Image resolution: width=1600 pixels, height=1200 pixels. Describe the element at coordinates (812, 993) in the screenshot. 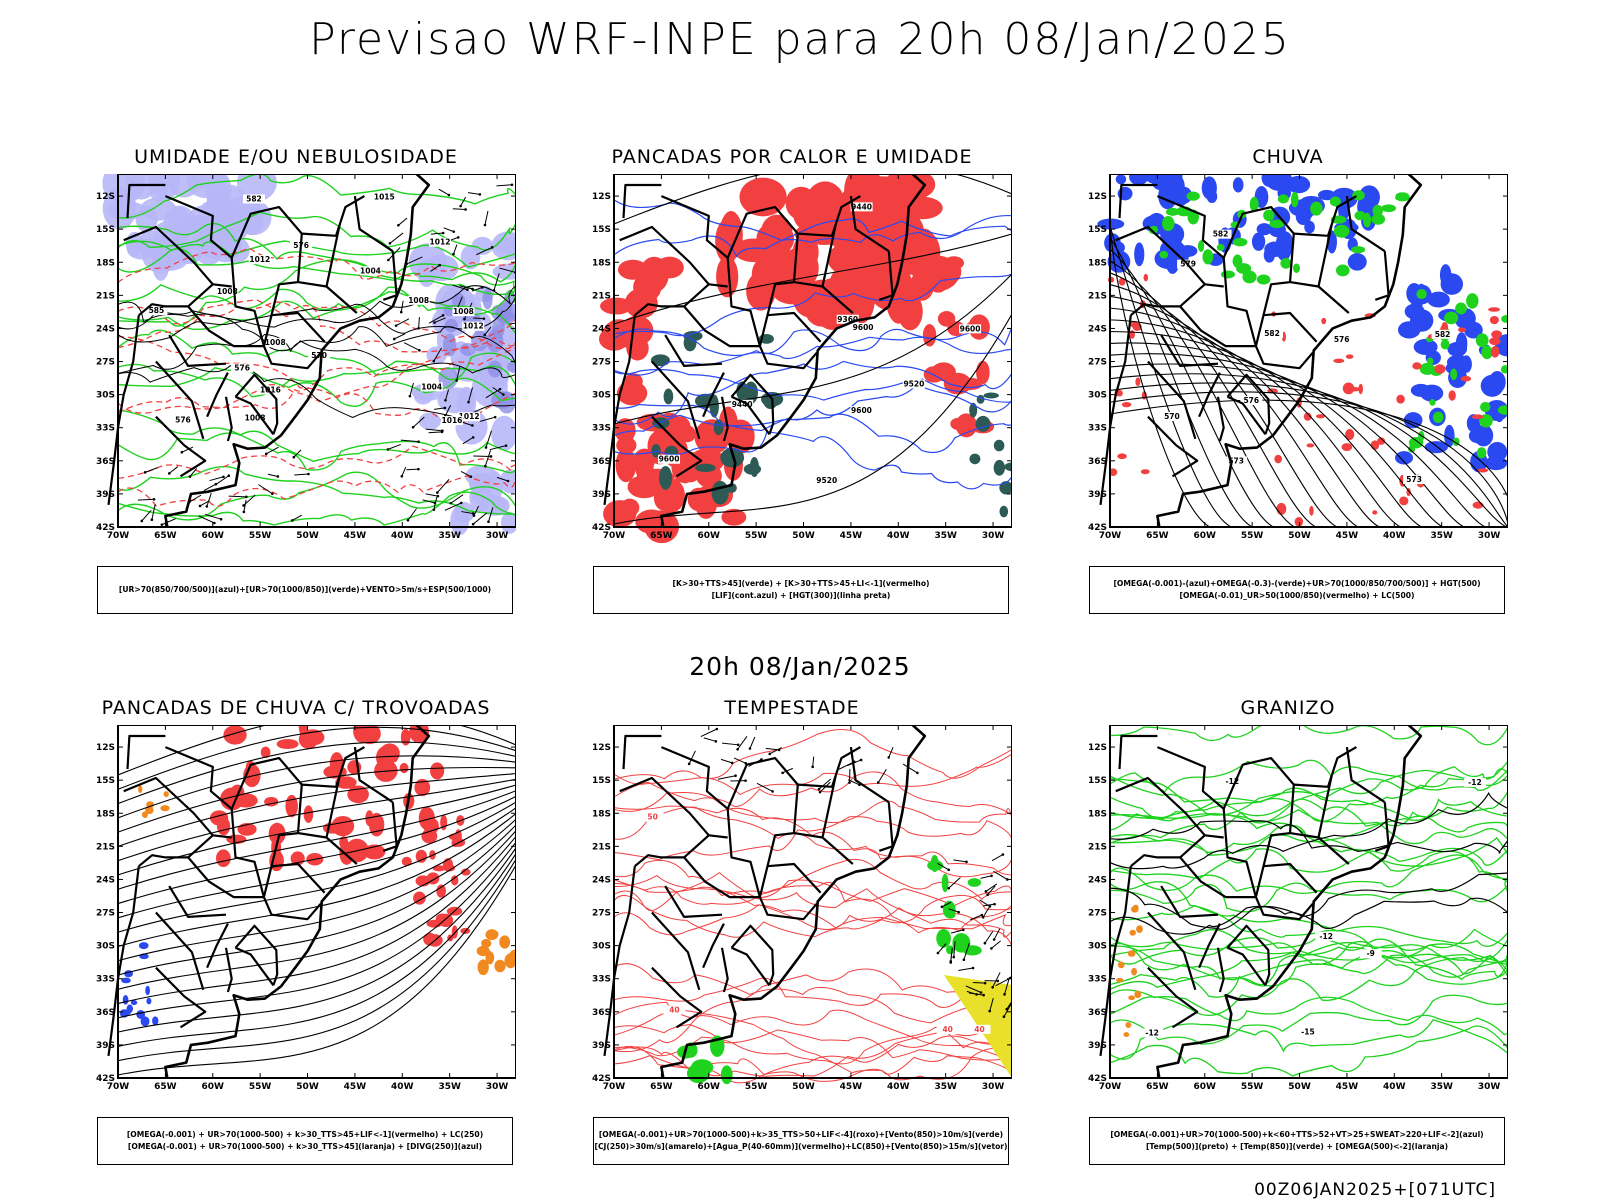

I see `red-contour` at that location.